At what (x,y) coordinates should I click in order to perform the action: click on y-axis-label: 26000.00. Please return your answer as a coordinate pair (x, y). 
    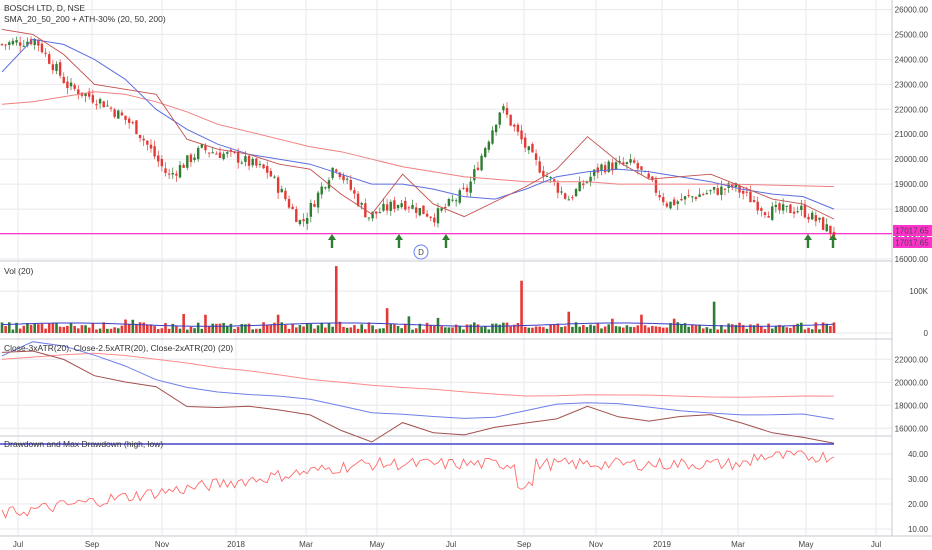
    Looking at the image, I should click on (912, 9).